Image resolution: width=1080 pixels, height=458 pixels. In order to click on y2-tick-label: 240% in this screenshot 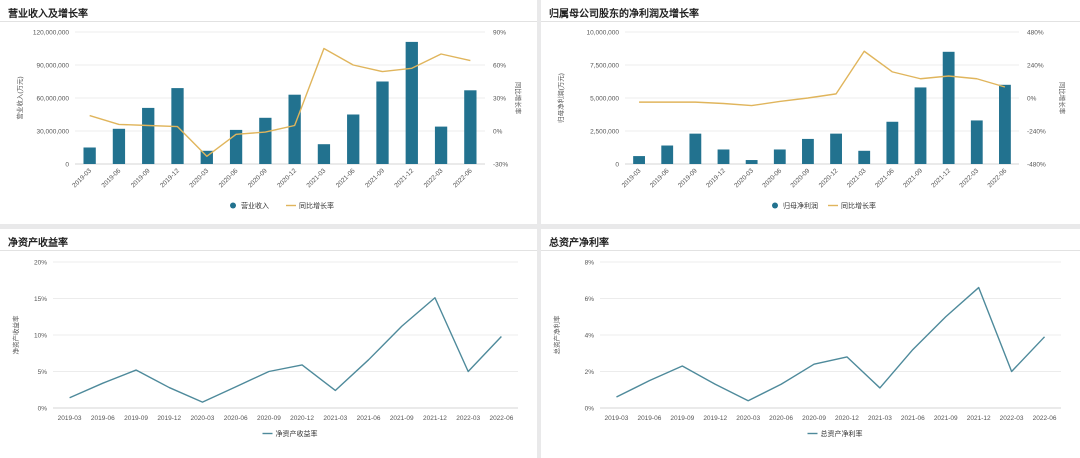, I will do `click(1035, 65)`.